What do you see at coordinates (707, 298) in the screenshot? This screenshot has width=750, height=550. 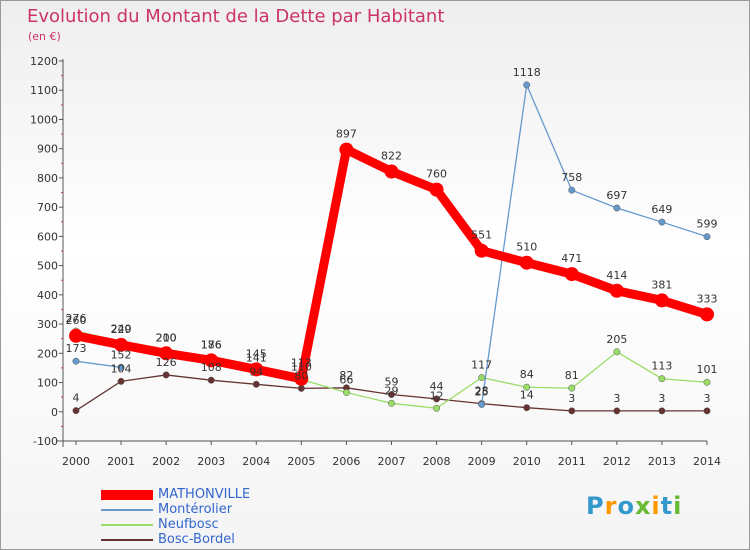 I see `data-label-mathonville: 333` at bounding box center [707, 298].